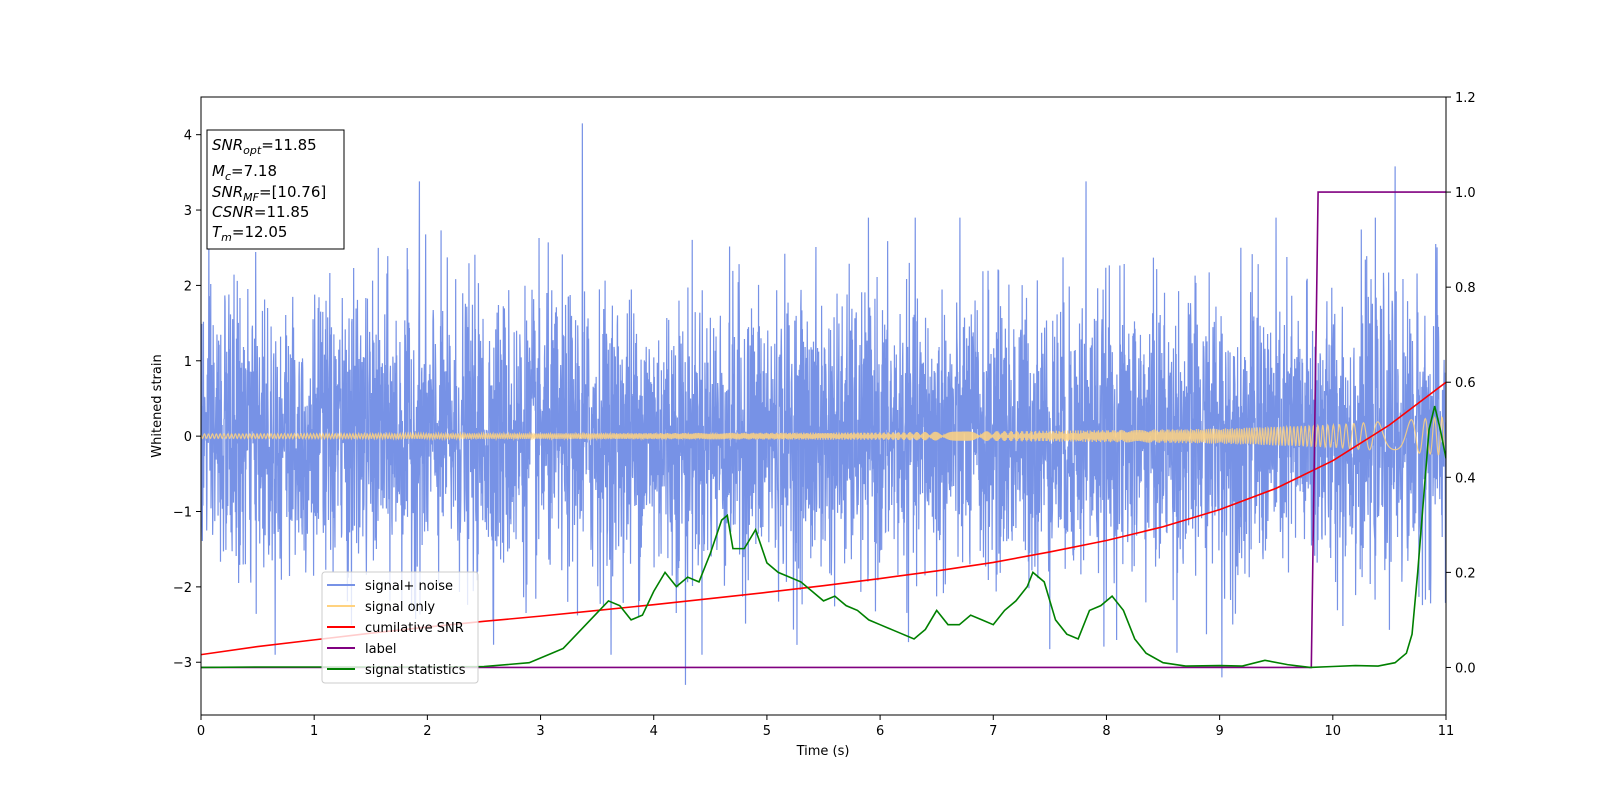 The image size is (1600, 800). Describe the element at coordinates (252, 150) in the screenshot. I see `annotation-subscript: opt` at that location.